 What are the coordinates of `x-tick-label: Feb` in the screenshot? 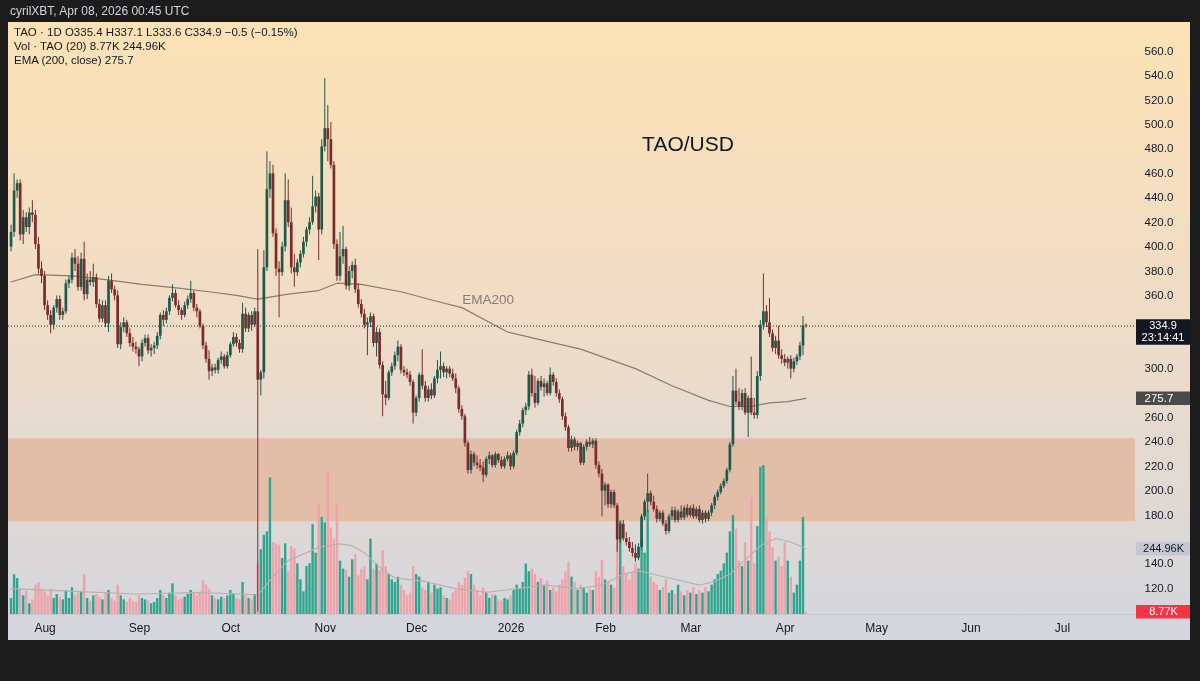 It's located at (606, 627).